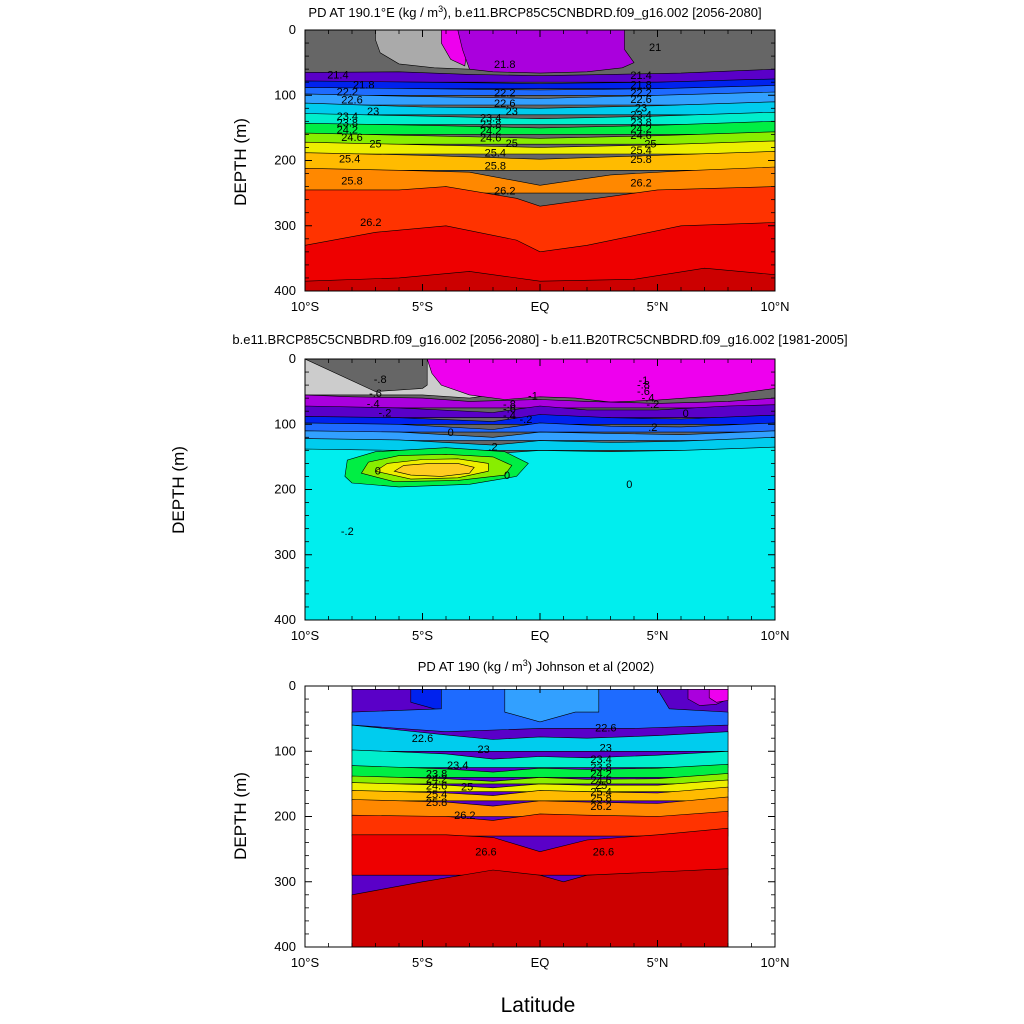 The height and width of the screenshot is (1024, 1024). Describe the element at coordinates (464, 816) in the screenshot. I see `contour-label: 26.2` at that location.